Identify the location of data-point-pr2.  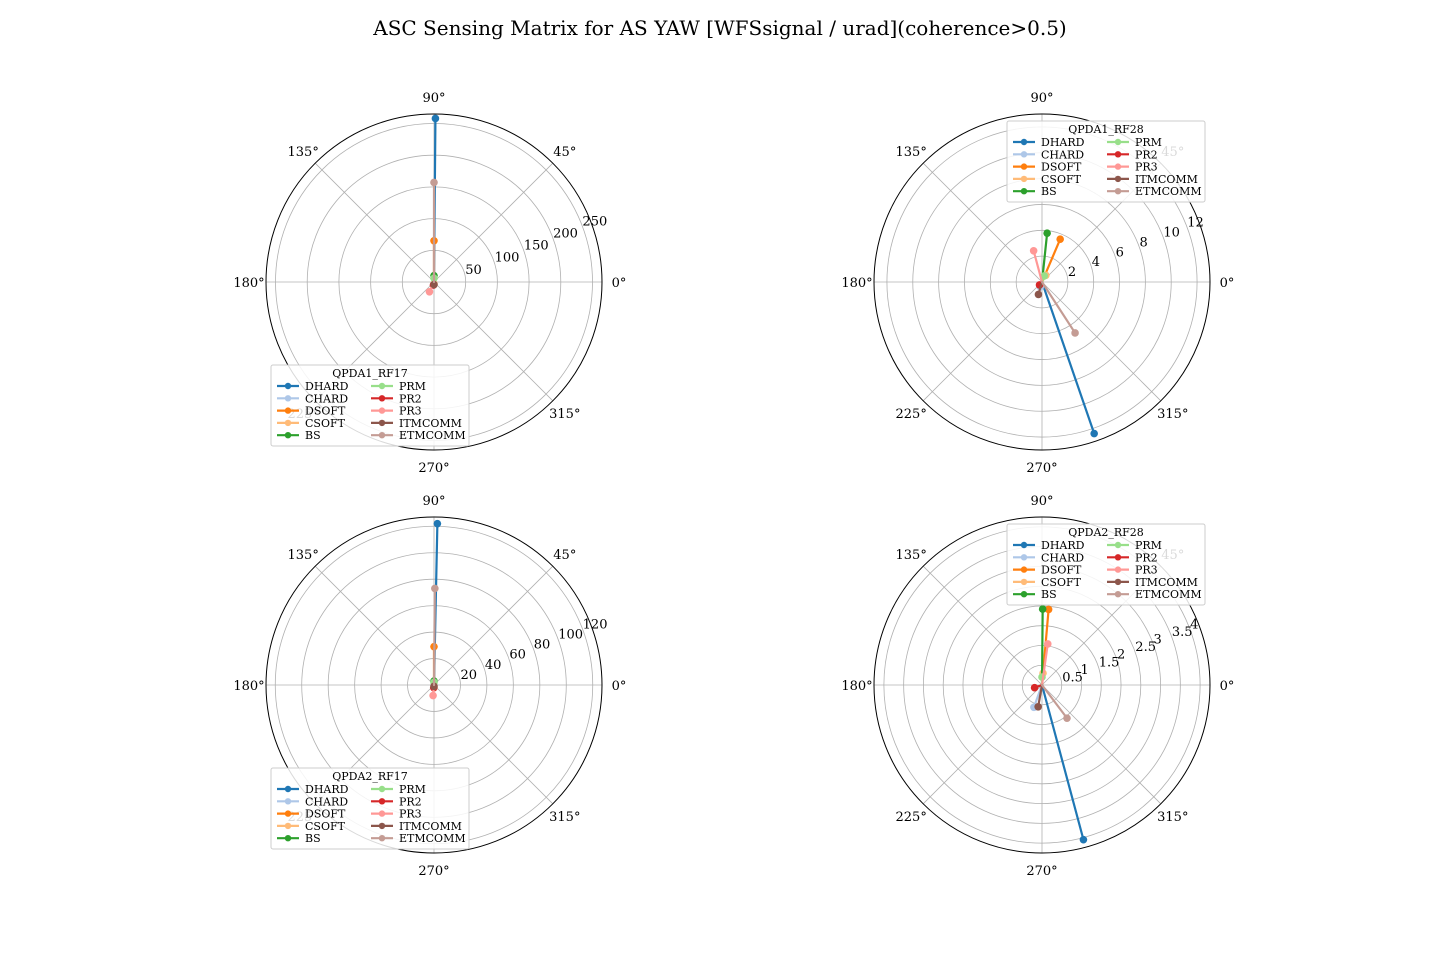
(1034, 687).